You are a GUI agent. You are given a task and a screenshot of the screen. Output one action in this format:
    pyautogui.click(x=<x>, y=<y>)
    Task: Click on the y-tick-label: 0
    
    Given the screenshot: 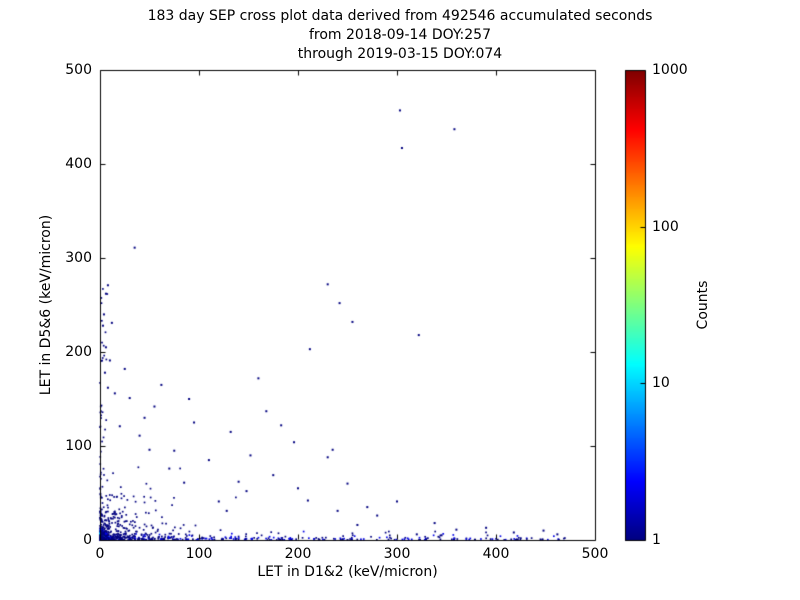 What is the action you would take?
    pyautogui.click(x=87, y=540)
    